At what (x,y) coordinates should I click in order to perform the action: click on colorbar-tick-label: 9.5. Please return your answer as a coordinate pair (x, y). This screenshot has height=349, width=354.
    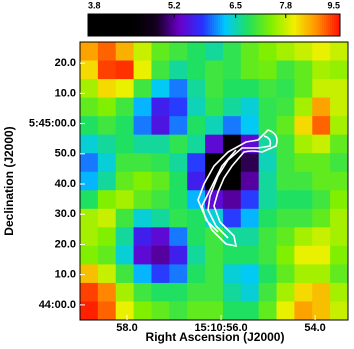
    Looking at the image, I should click on (333, 5).